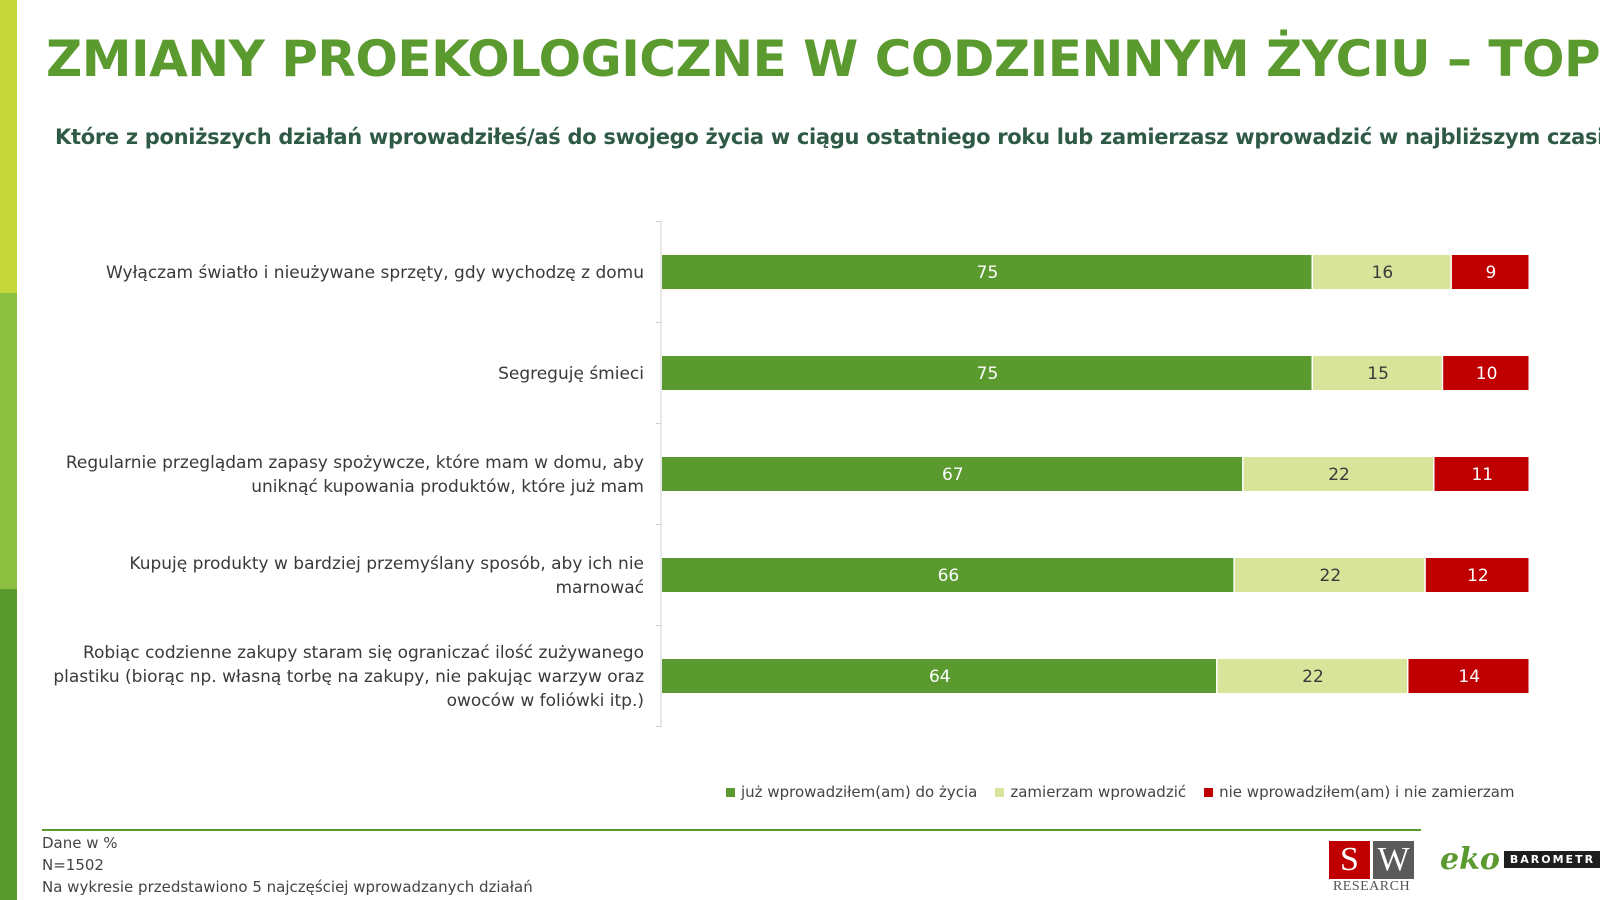 Image resolution: width=1600 pixels, height=900 pixels. What do you see at coordinates (571, 374) in the screenshot?
I see `category-label: Segreguję śmieci` at bounding box center [571, 374].